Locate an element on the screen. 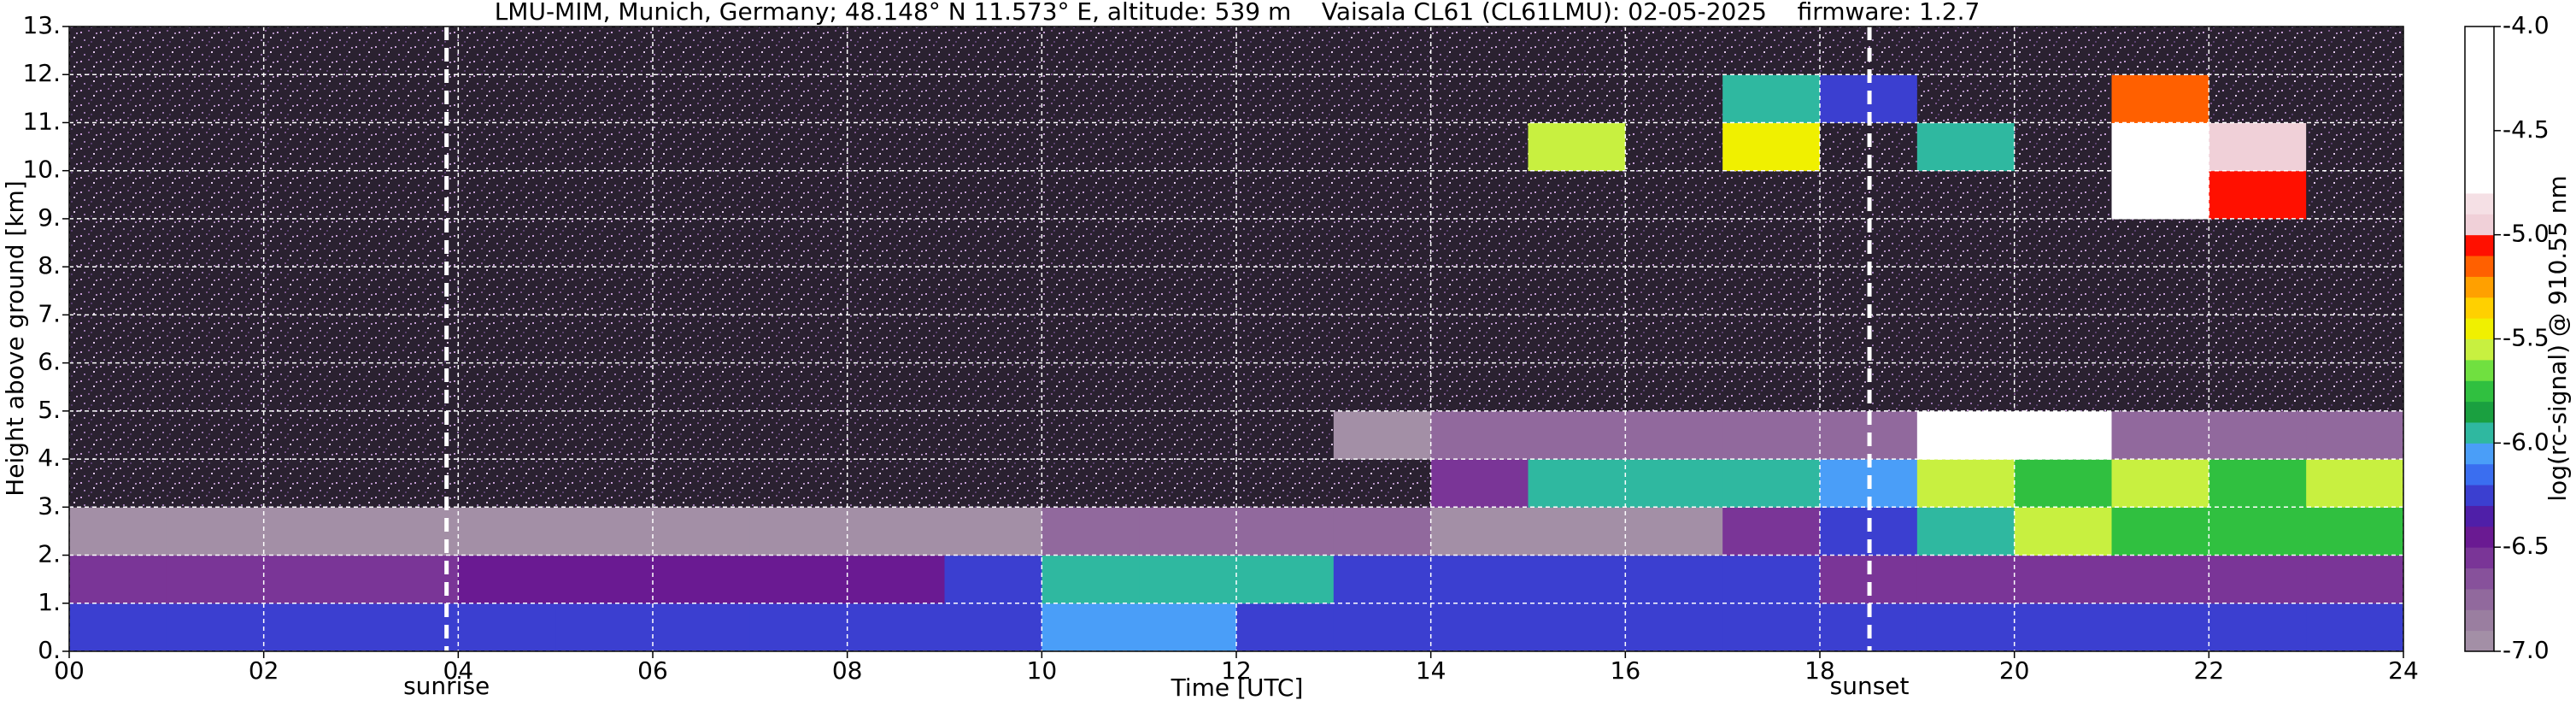 The image size is (2576, 706). colorbar-tick-label: -5.0 is located at coordinates (2526, 234).